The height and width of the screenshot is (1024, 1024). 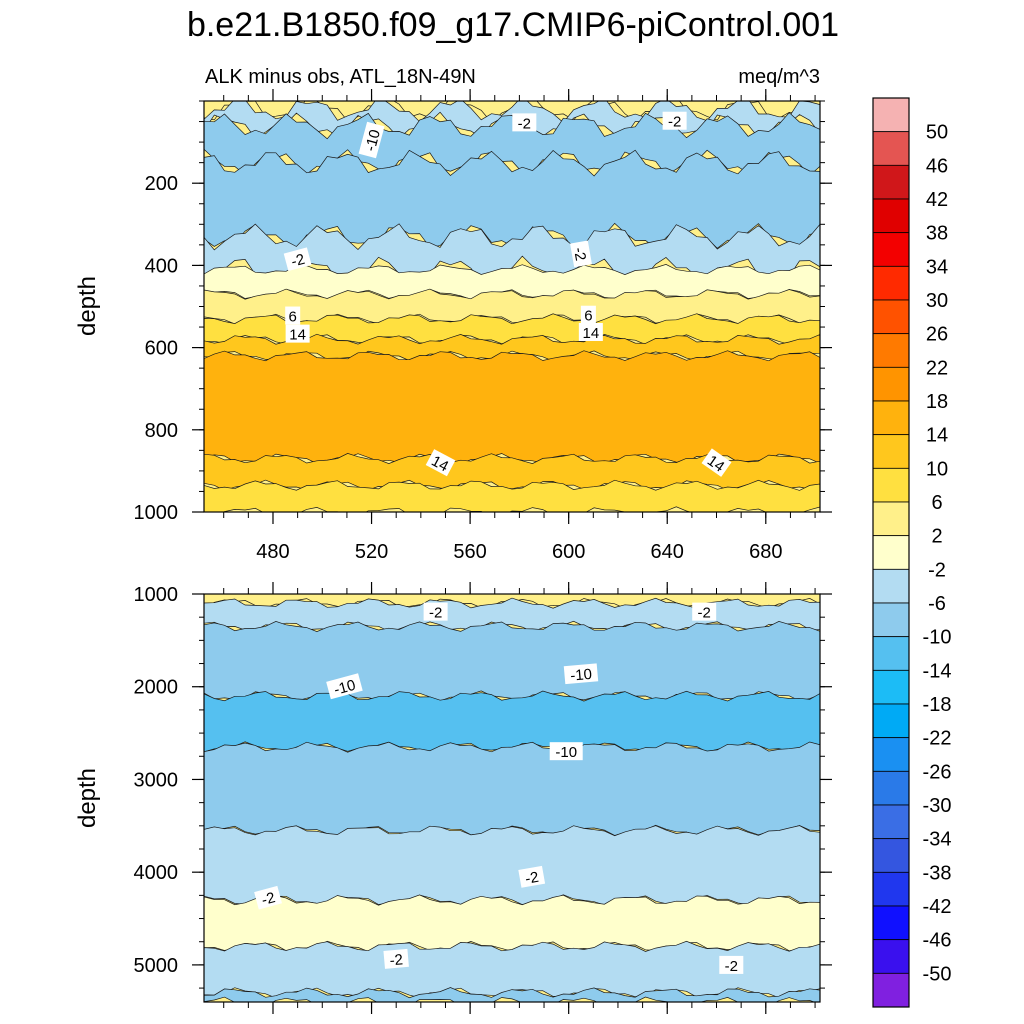 What do you see at coordinates (937, 941) in the screenshot?
I see `colorbar-label: -46` at bounding box center [937, 941].